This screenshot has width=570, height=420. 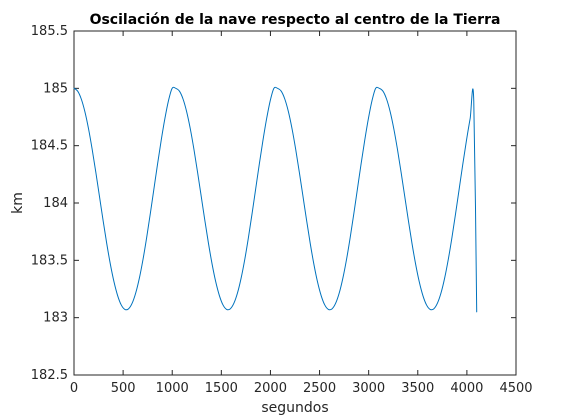 I want to click on x-tick-label: 0, so click(x=74, y=388).